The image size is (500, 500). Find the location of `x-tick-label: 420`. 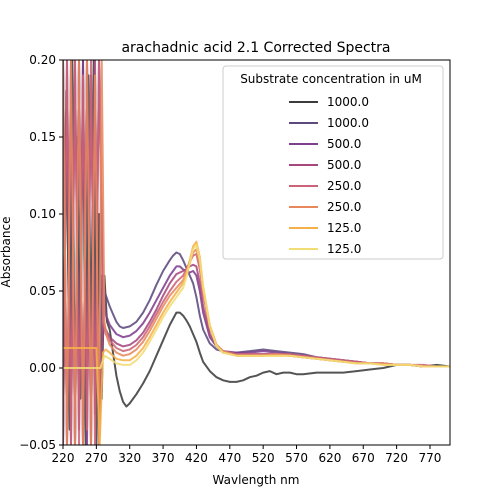

x-tick-label: 420 is located at coordinates (196, 458).